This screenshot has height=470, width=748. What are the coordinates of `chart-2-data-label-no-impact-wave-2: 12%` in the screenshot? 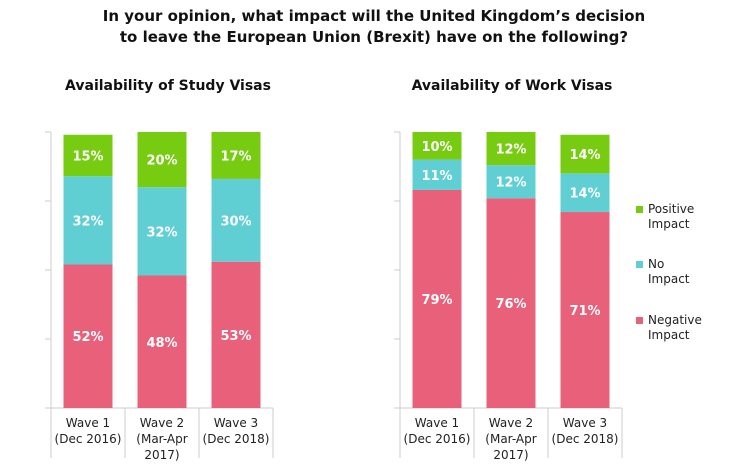 It's located at (510, 183).